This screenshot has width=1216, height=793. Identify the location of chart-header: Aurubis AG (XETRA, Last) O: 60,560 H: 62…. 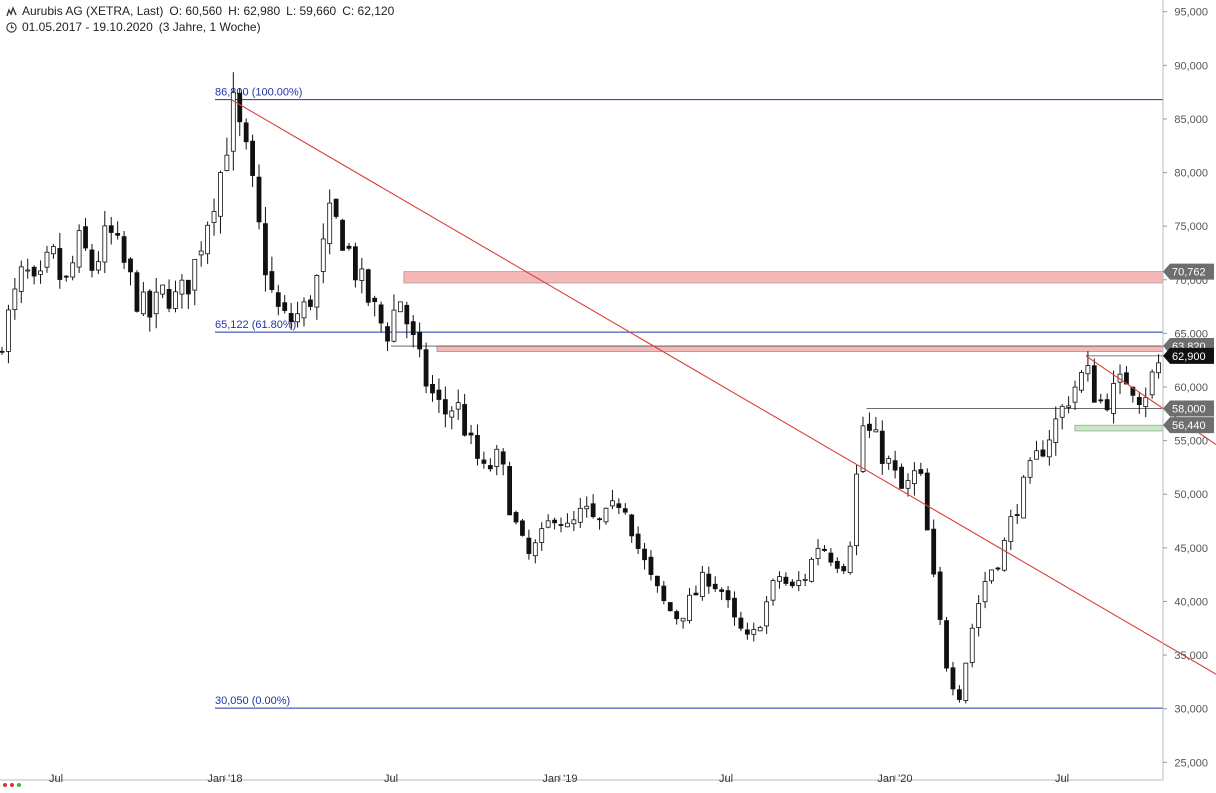
(203, 19).